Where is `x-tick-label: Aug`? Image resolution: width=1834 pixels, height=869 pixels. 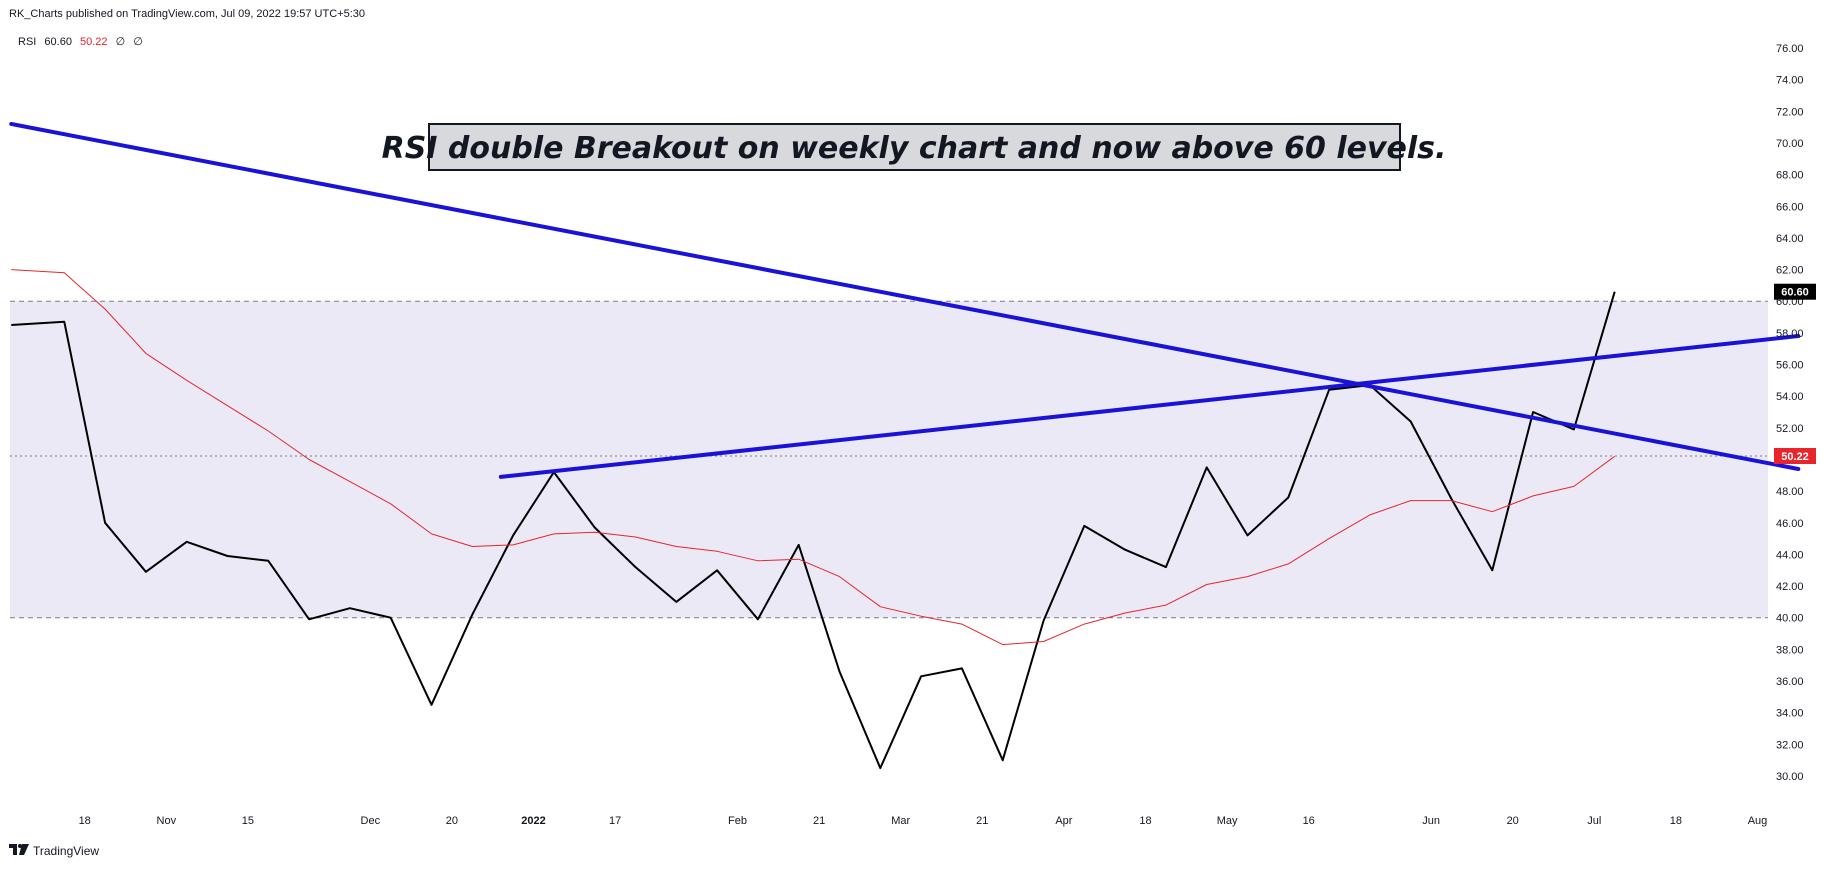
x-tick-label: Aug is located at coordinates (1758, 821).